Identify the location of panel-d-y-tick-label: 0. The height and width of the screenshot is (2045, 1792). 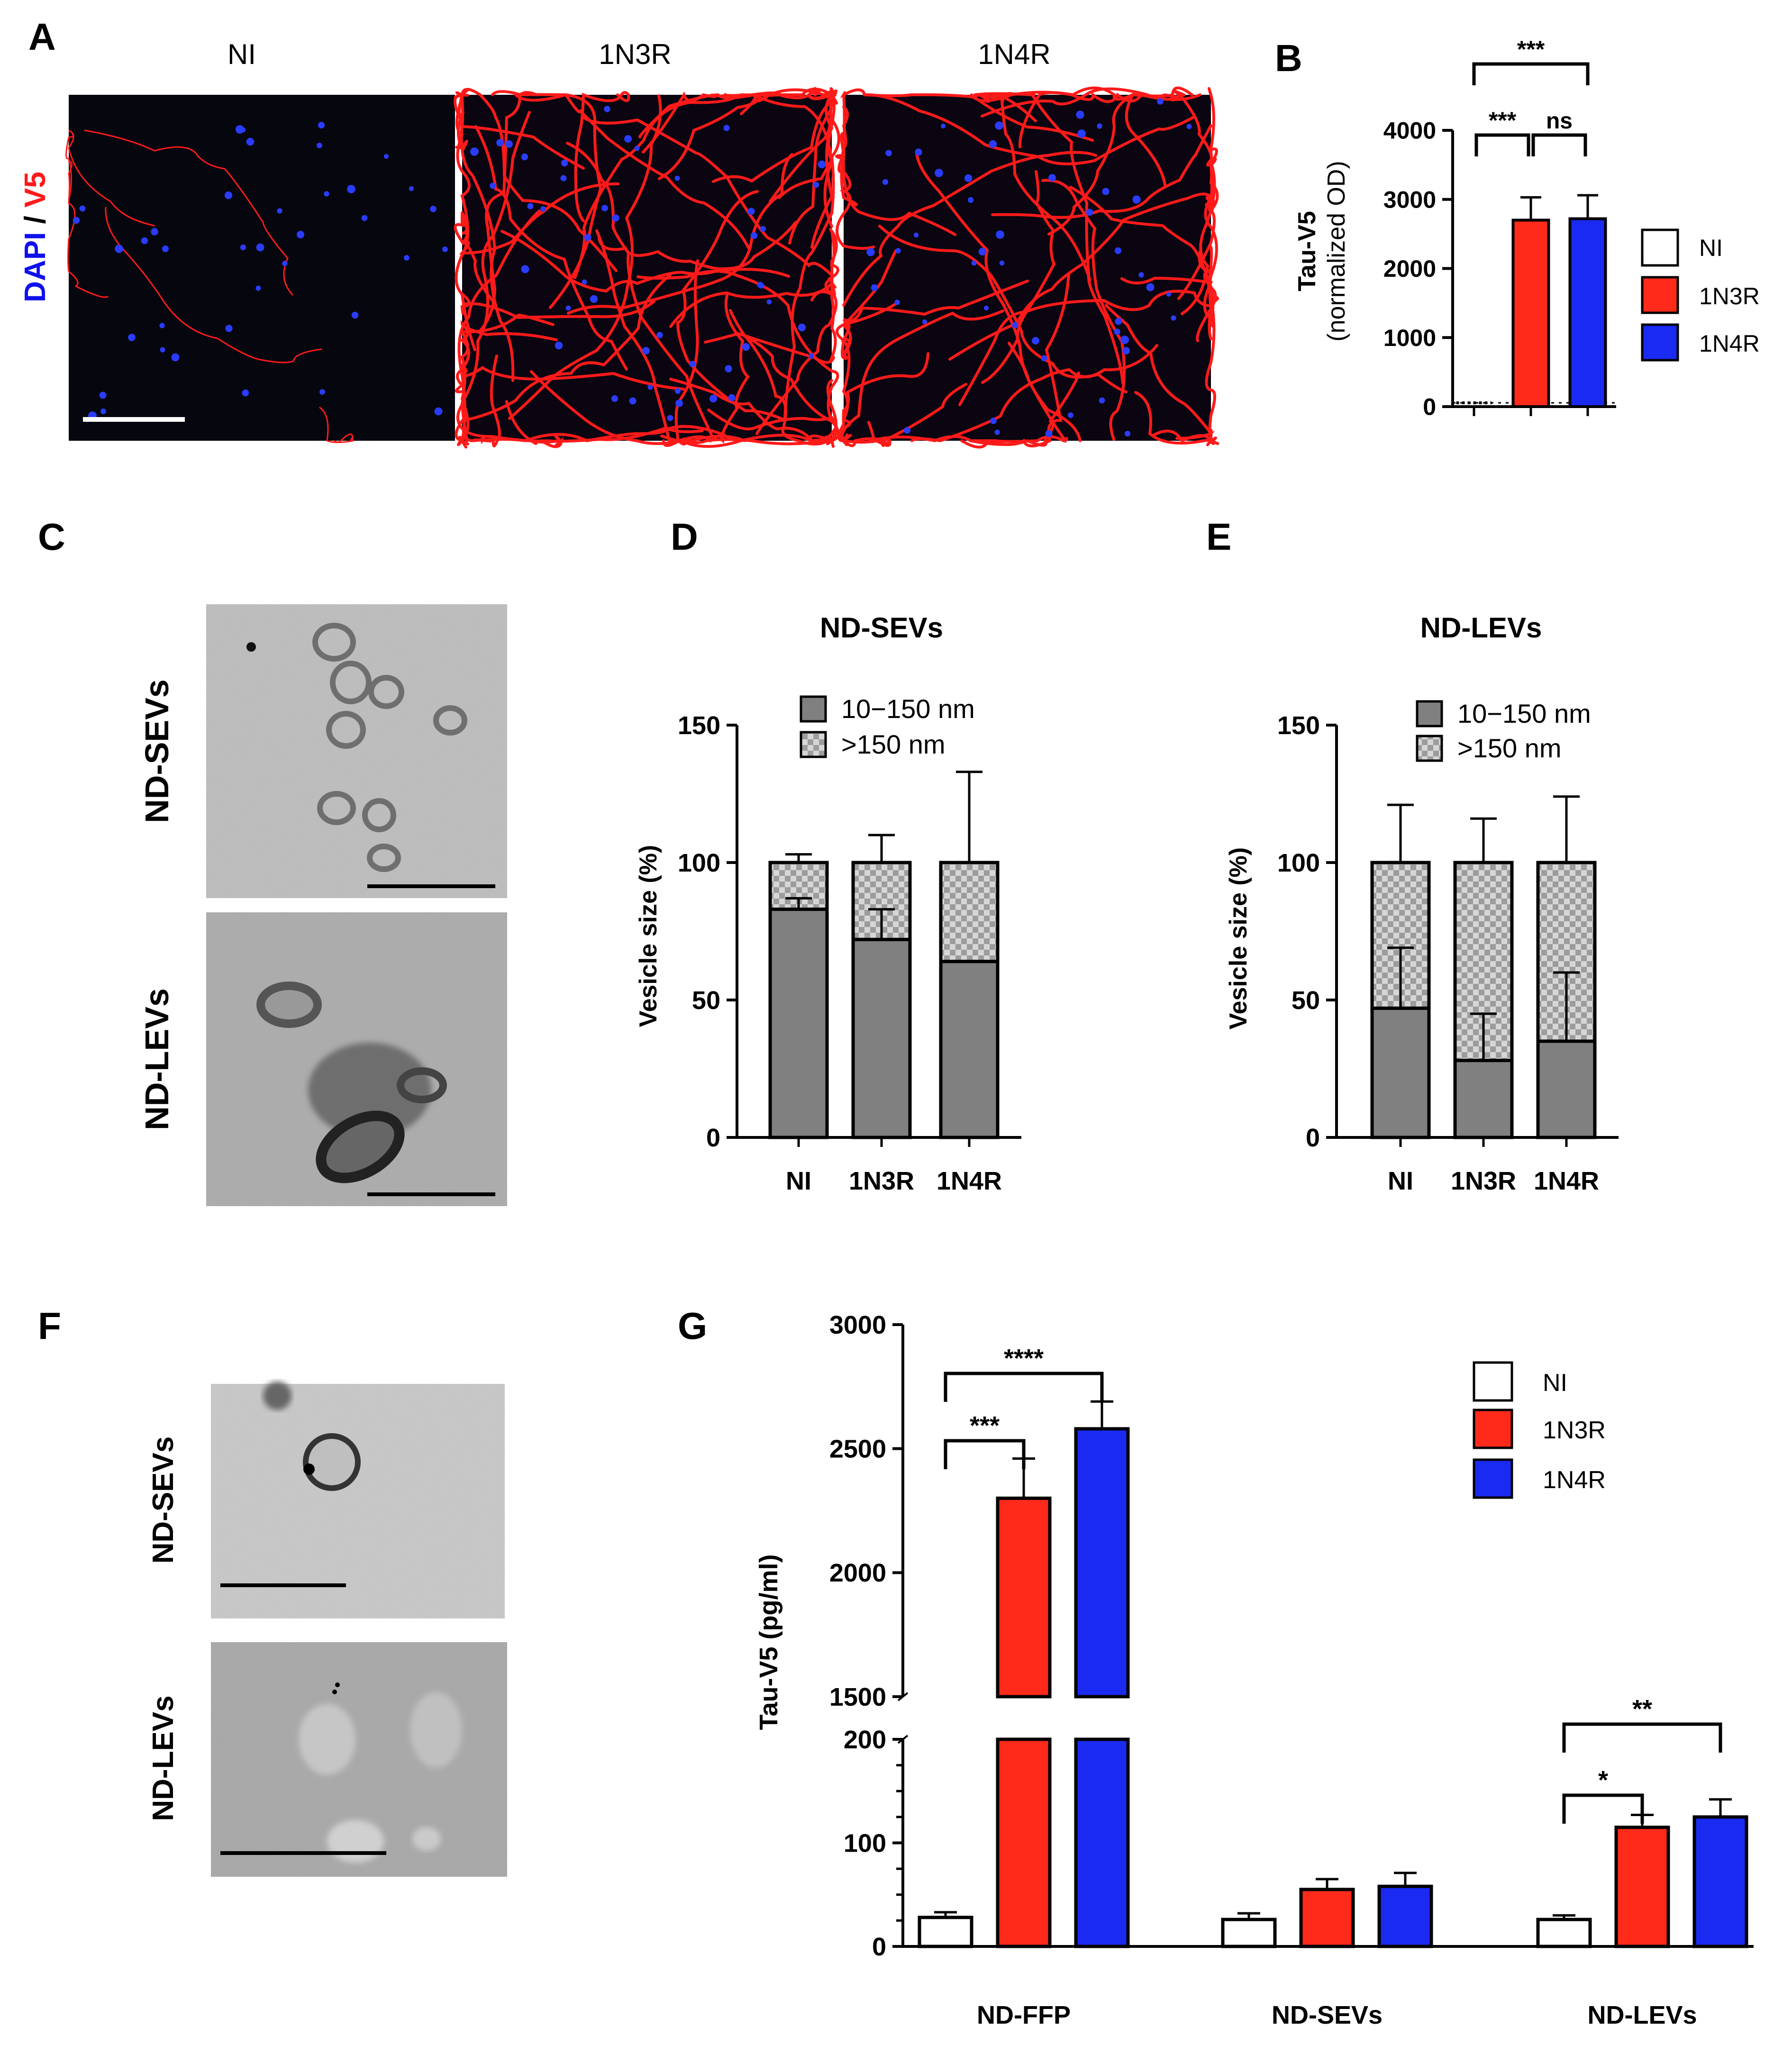
(713, 1138).